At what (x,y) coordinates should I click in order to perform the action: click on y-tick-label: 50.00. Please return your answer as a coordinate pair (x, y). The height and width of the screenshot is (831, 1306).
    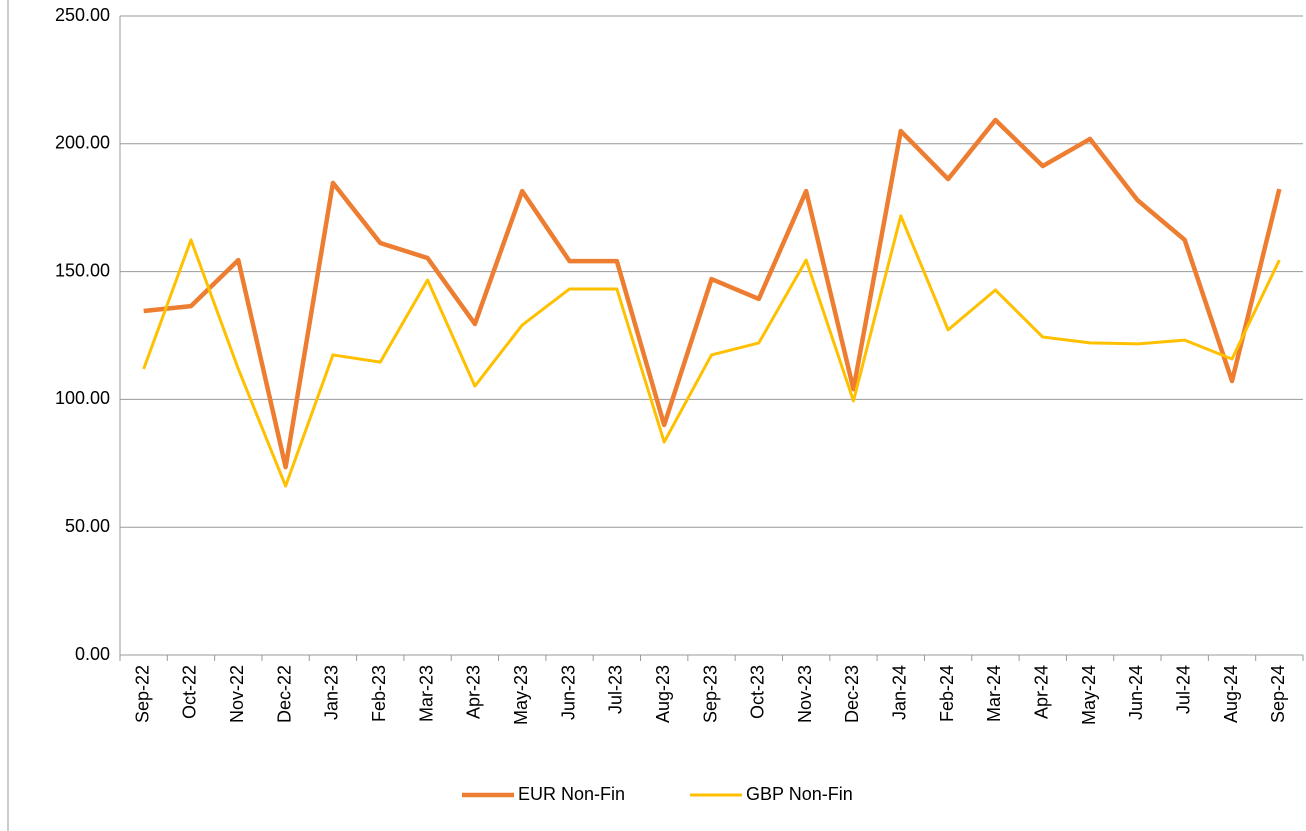
    Looking at the image, I should click on (87, 526).